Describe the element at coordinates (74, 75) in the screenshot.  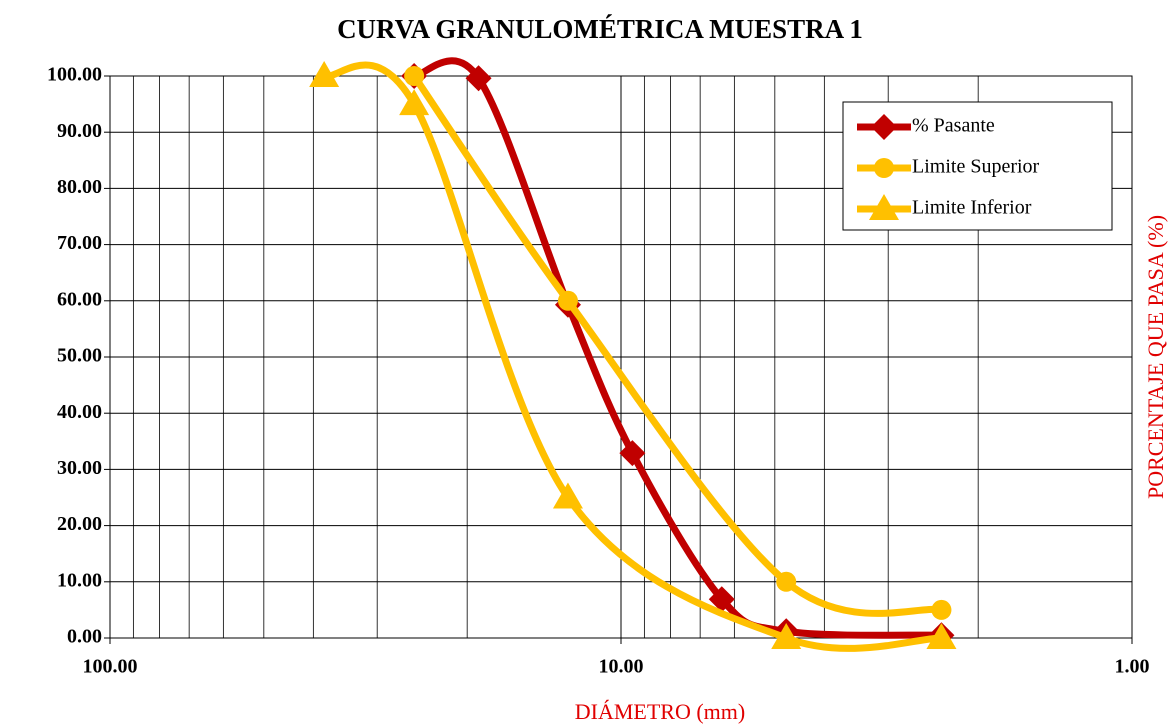
I see `y-tick-label: 100.00` at that location.